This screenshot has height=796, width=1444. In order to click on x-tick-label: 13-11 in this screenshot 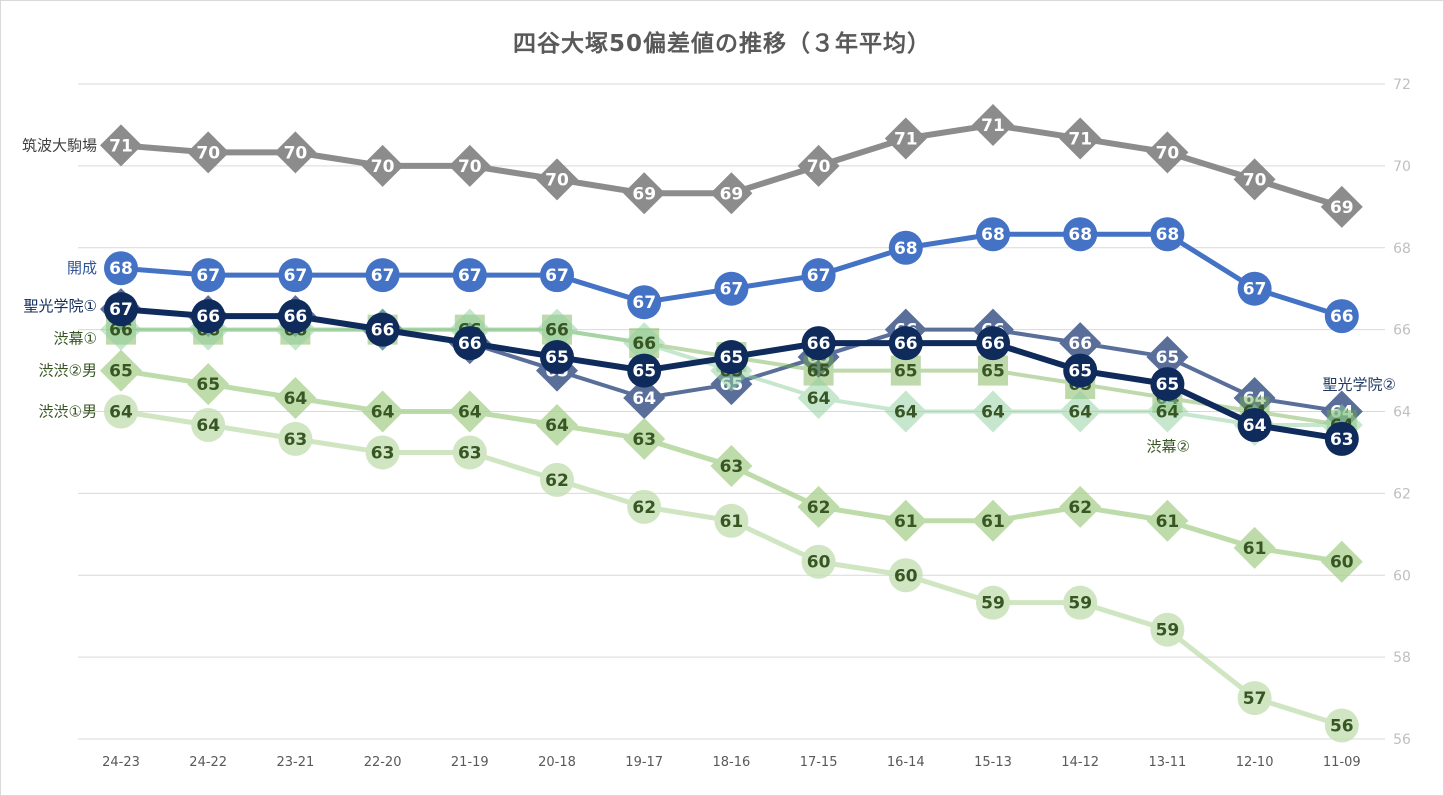, I will do `click(1168, 762)`.